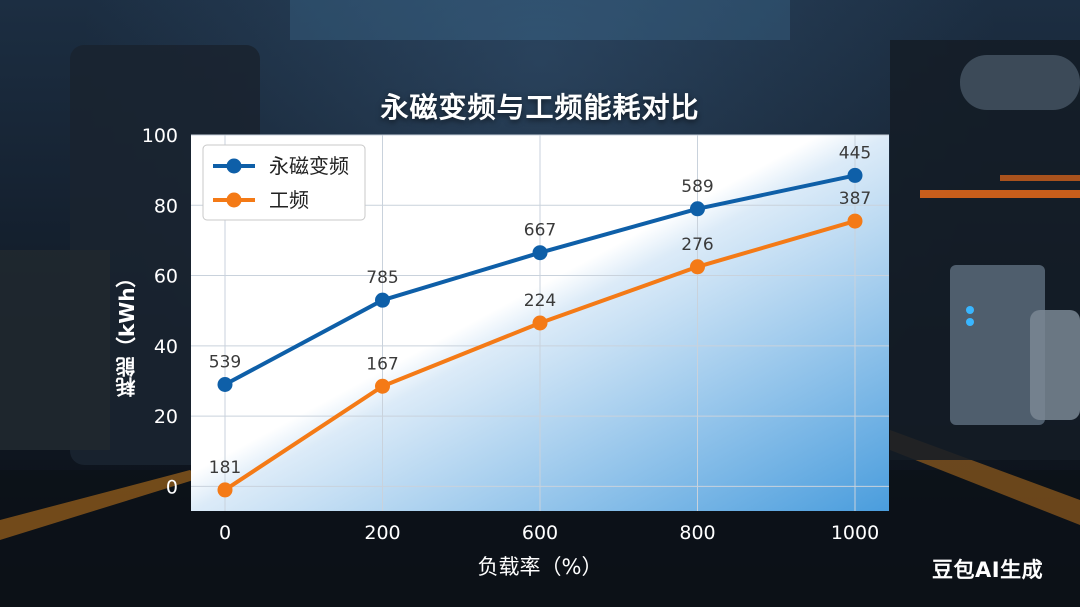 The image size is (1080, 607). What do you see at coordinates (697, 187) in the screenshot?
I see `data-label: 589` at bounding box center [697, 187].